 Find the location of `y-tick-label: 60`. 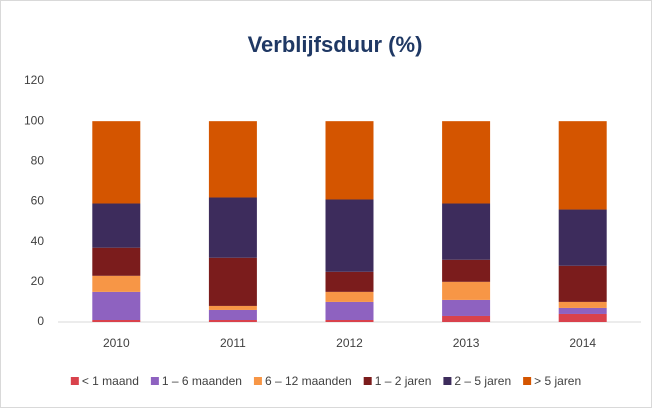

y-tick-label: 60 is located at coordinates (38, 201).